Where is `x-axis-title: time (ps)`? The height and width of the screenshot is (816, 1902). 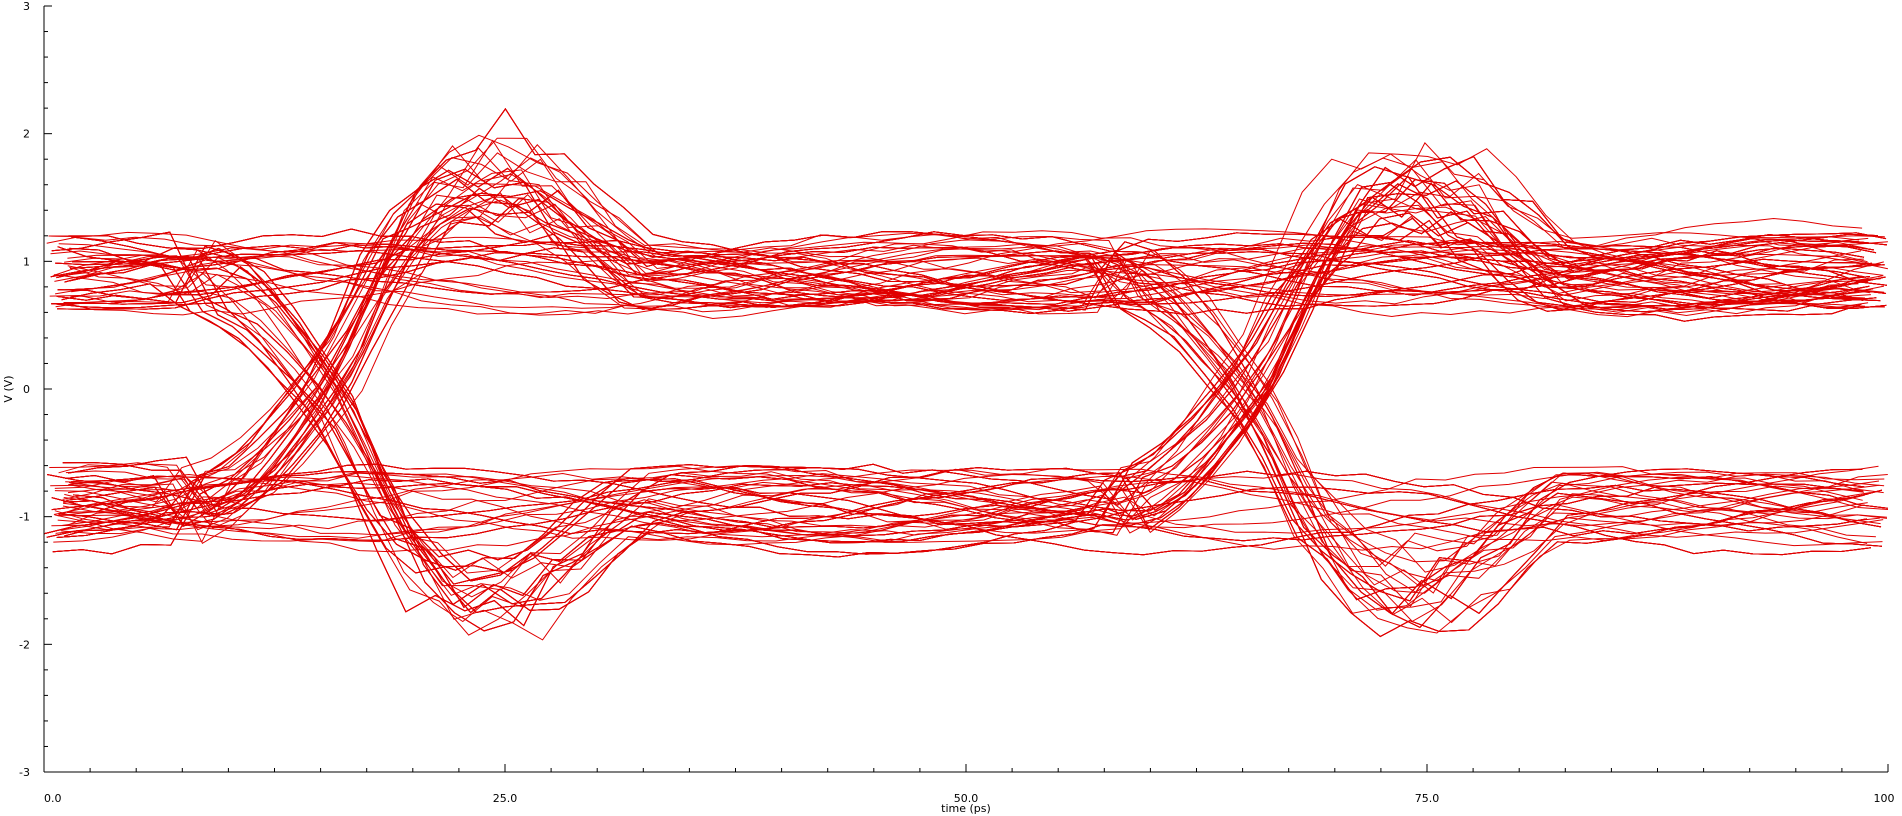
x-axis-title: time (ps) is located at coordinates (966, 808).